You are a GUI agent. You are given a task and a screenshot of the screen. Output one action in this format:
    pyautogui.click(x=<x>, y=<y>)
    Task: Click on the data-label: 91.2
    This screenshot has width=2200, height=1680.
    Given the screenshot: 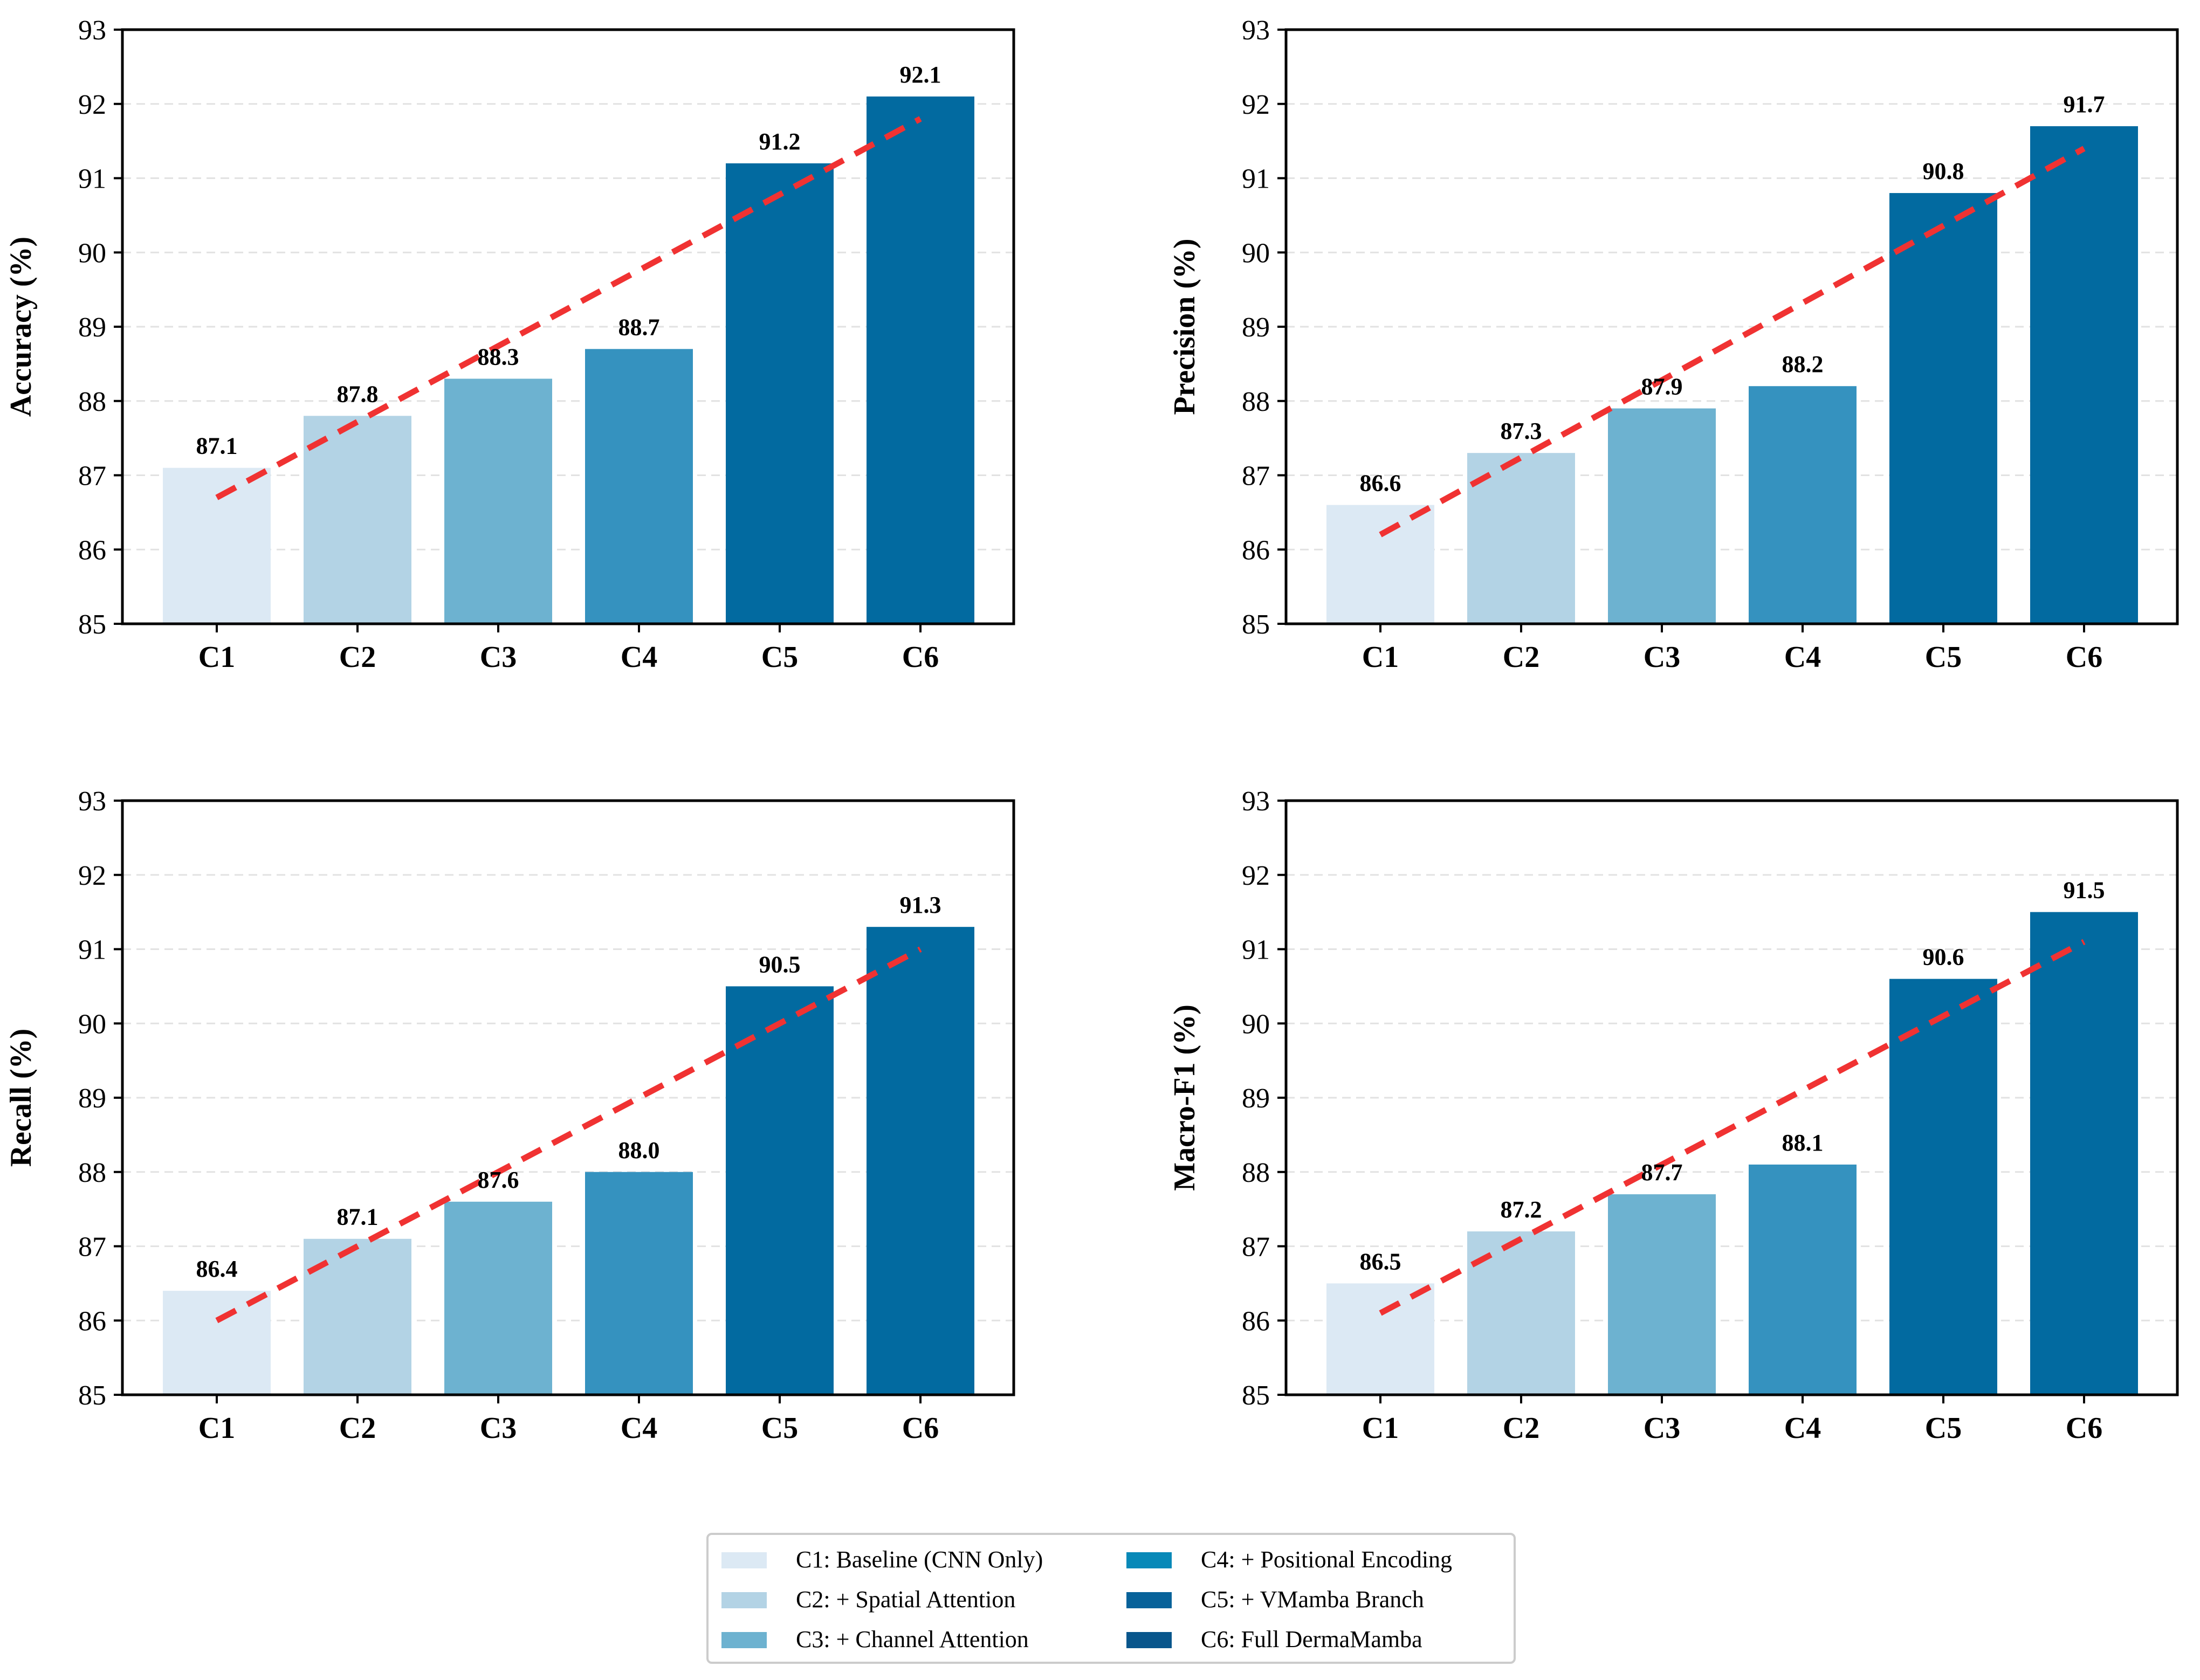 What is the action you would take?
    pyautogui.click(x=780, y=141)
    